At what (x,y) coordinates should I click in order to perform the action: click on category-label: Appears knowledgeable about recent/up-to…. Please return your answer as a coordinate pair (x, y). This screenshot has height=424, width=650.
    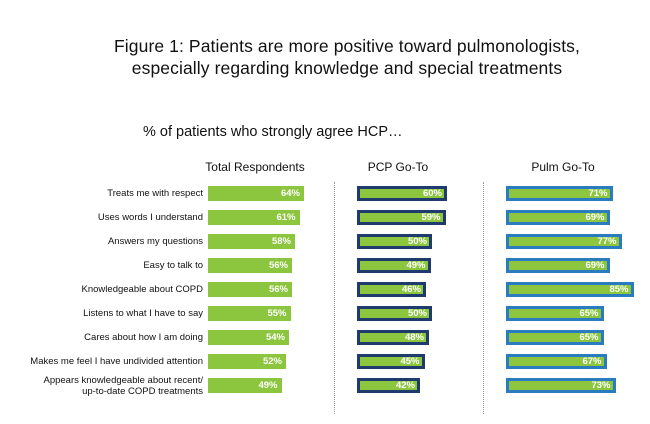
    Looking at the image, I should click on (123, 386).